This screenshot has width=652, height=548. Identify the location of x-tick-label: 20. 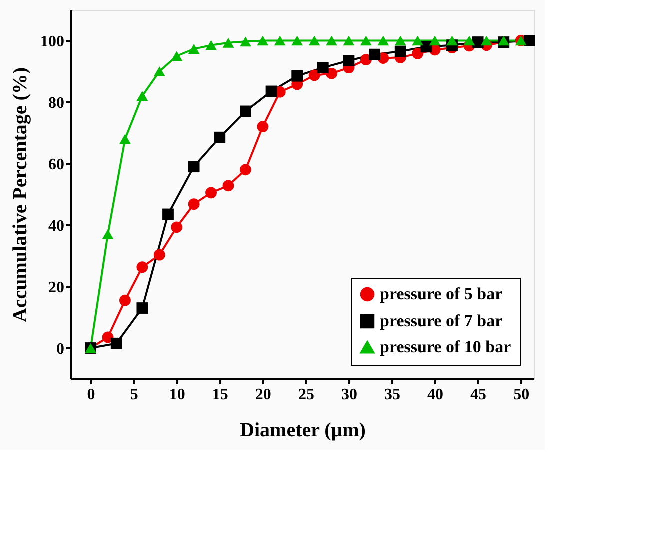
(263, 395).